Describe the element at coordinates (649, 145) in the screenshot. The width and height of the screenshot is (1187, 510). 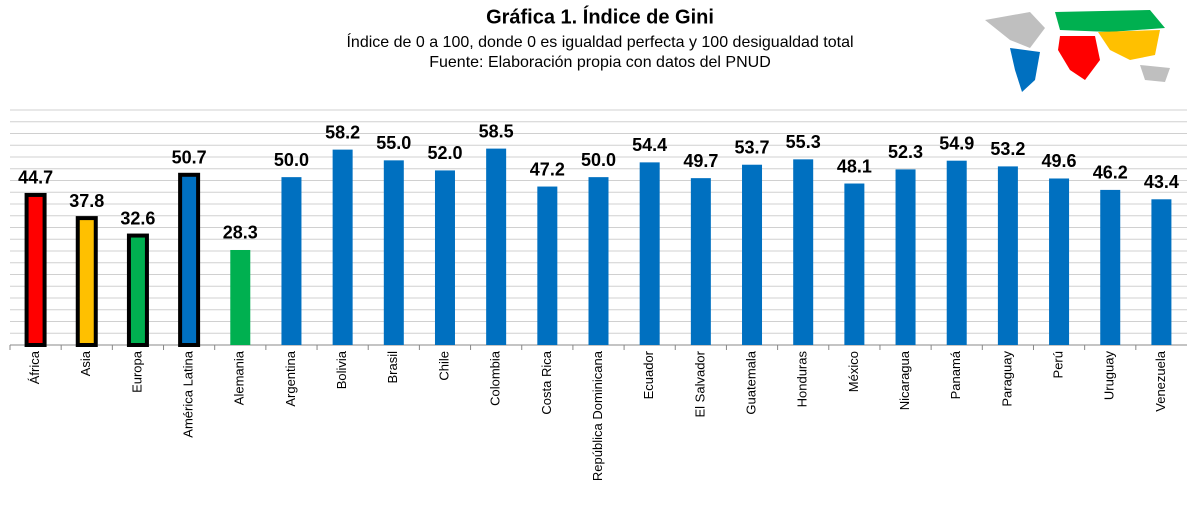
I see `value-label: 54.4` at that location.